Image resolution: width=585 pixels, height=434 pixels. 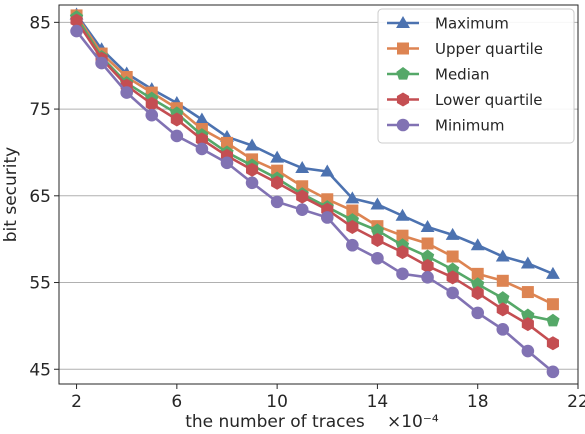 What do you see at coordinates (275, 422) in the screenshot?
I see `x-axis-label: the number of traces` at bounding box center [275, 422].